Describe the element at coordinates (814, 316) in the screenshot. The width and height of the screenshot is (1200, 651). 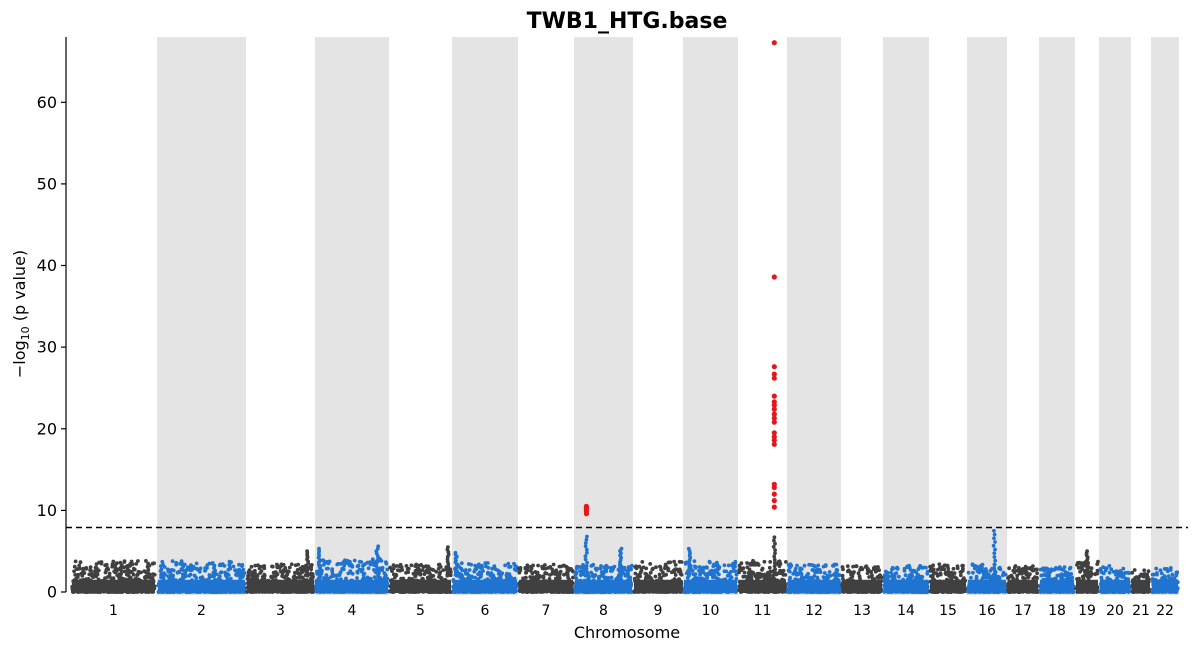
I see `chromosome-12-shade` at that location.